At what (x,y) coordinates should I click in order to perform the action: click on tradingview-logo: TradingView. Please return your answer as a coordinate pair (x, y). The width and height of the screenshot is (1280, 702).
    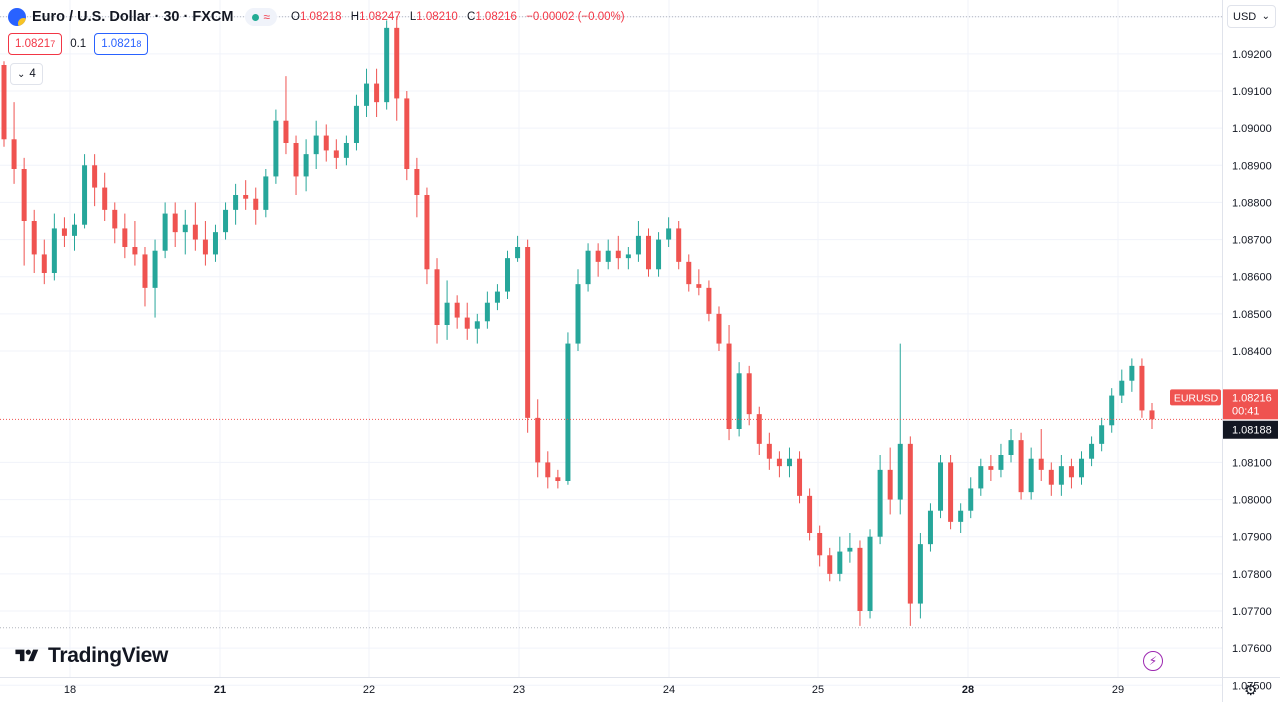
    Looking at the image, I should click on (90, 656).